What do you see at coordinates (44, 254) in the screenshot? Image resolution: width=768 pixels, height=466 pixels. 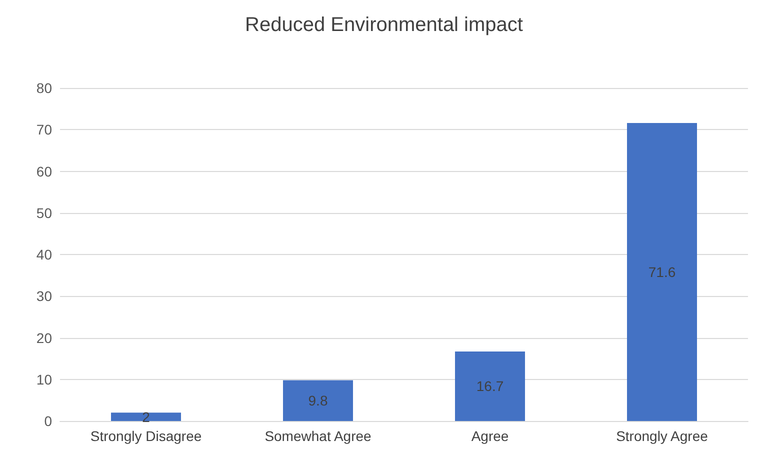 I see `y-tick-label: 40` at bounding box center [44, 254].